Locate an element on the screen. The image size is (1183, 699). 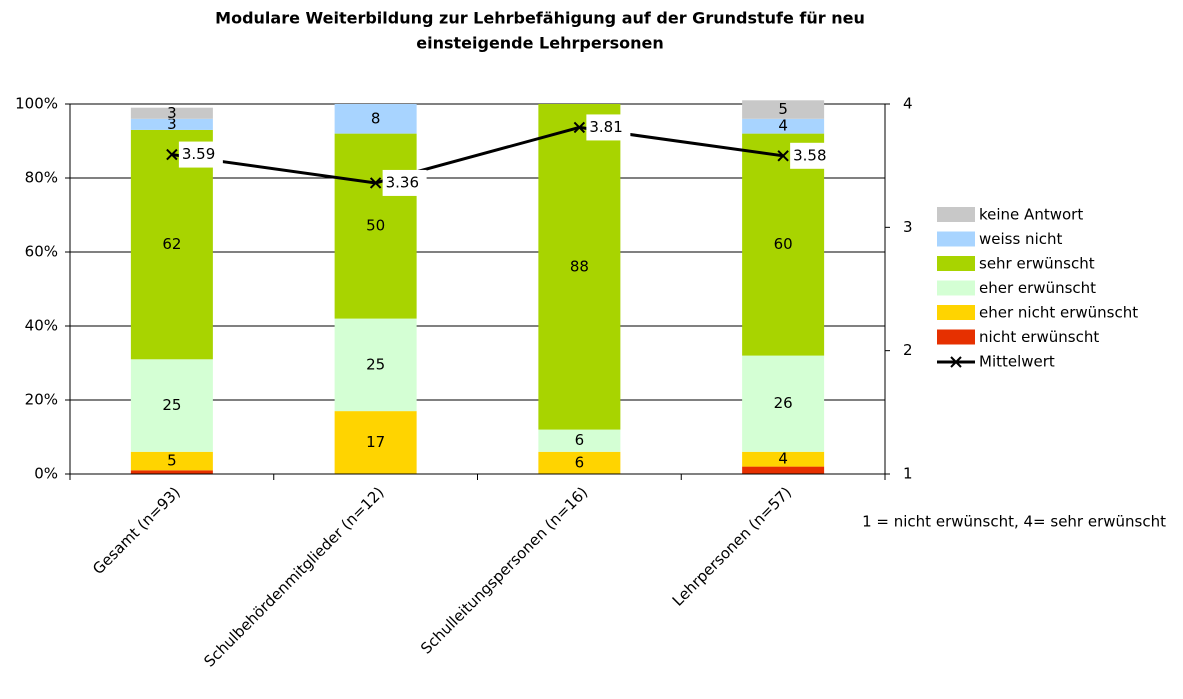
x-tick-label: Schulbehördenmitglieder (n=12) is located at coordinates (293, 576).